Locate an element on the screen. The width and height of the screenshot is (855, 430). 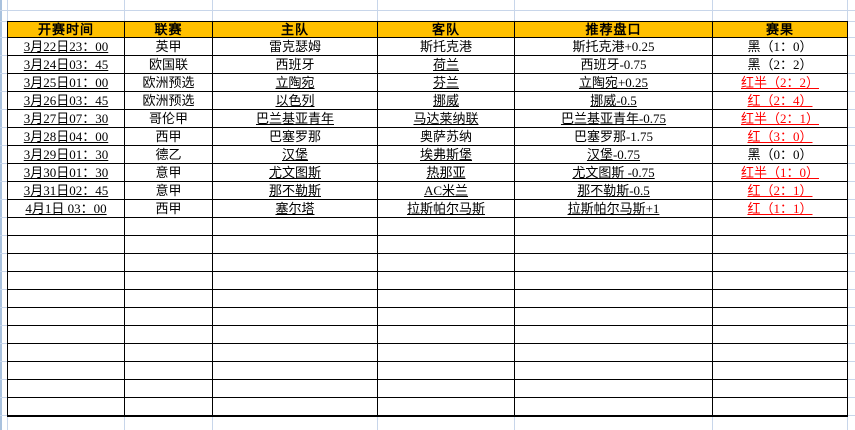
cell-away-team: 斯托克港 is located at coordinates (446, 46).